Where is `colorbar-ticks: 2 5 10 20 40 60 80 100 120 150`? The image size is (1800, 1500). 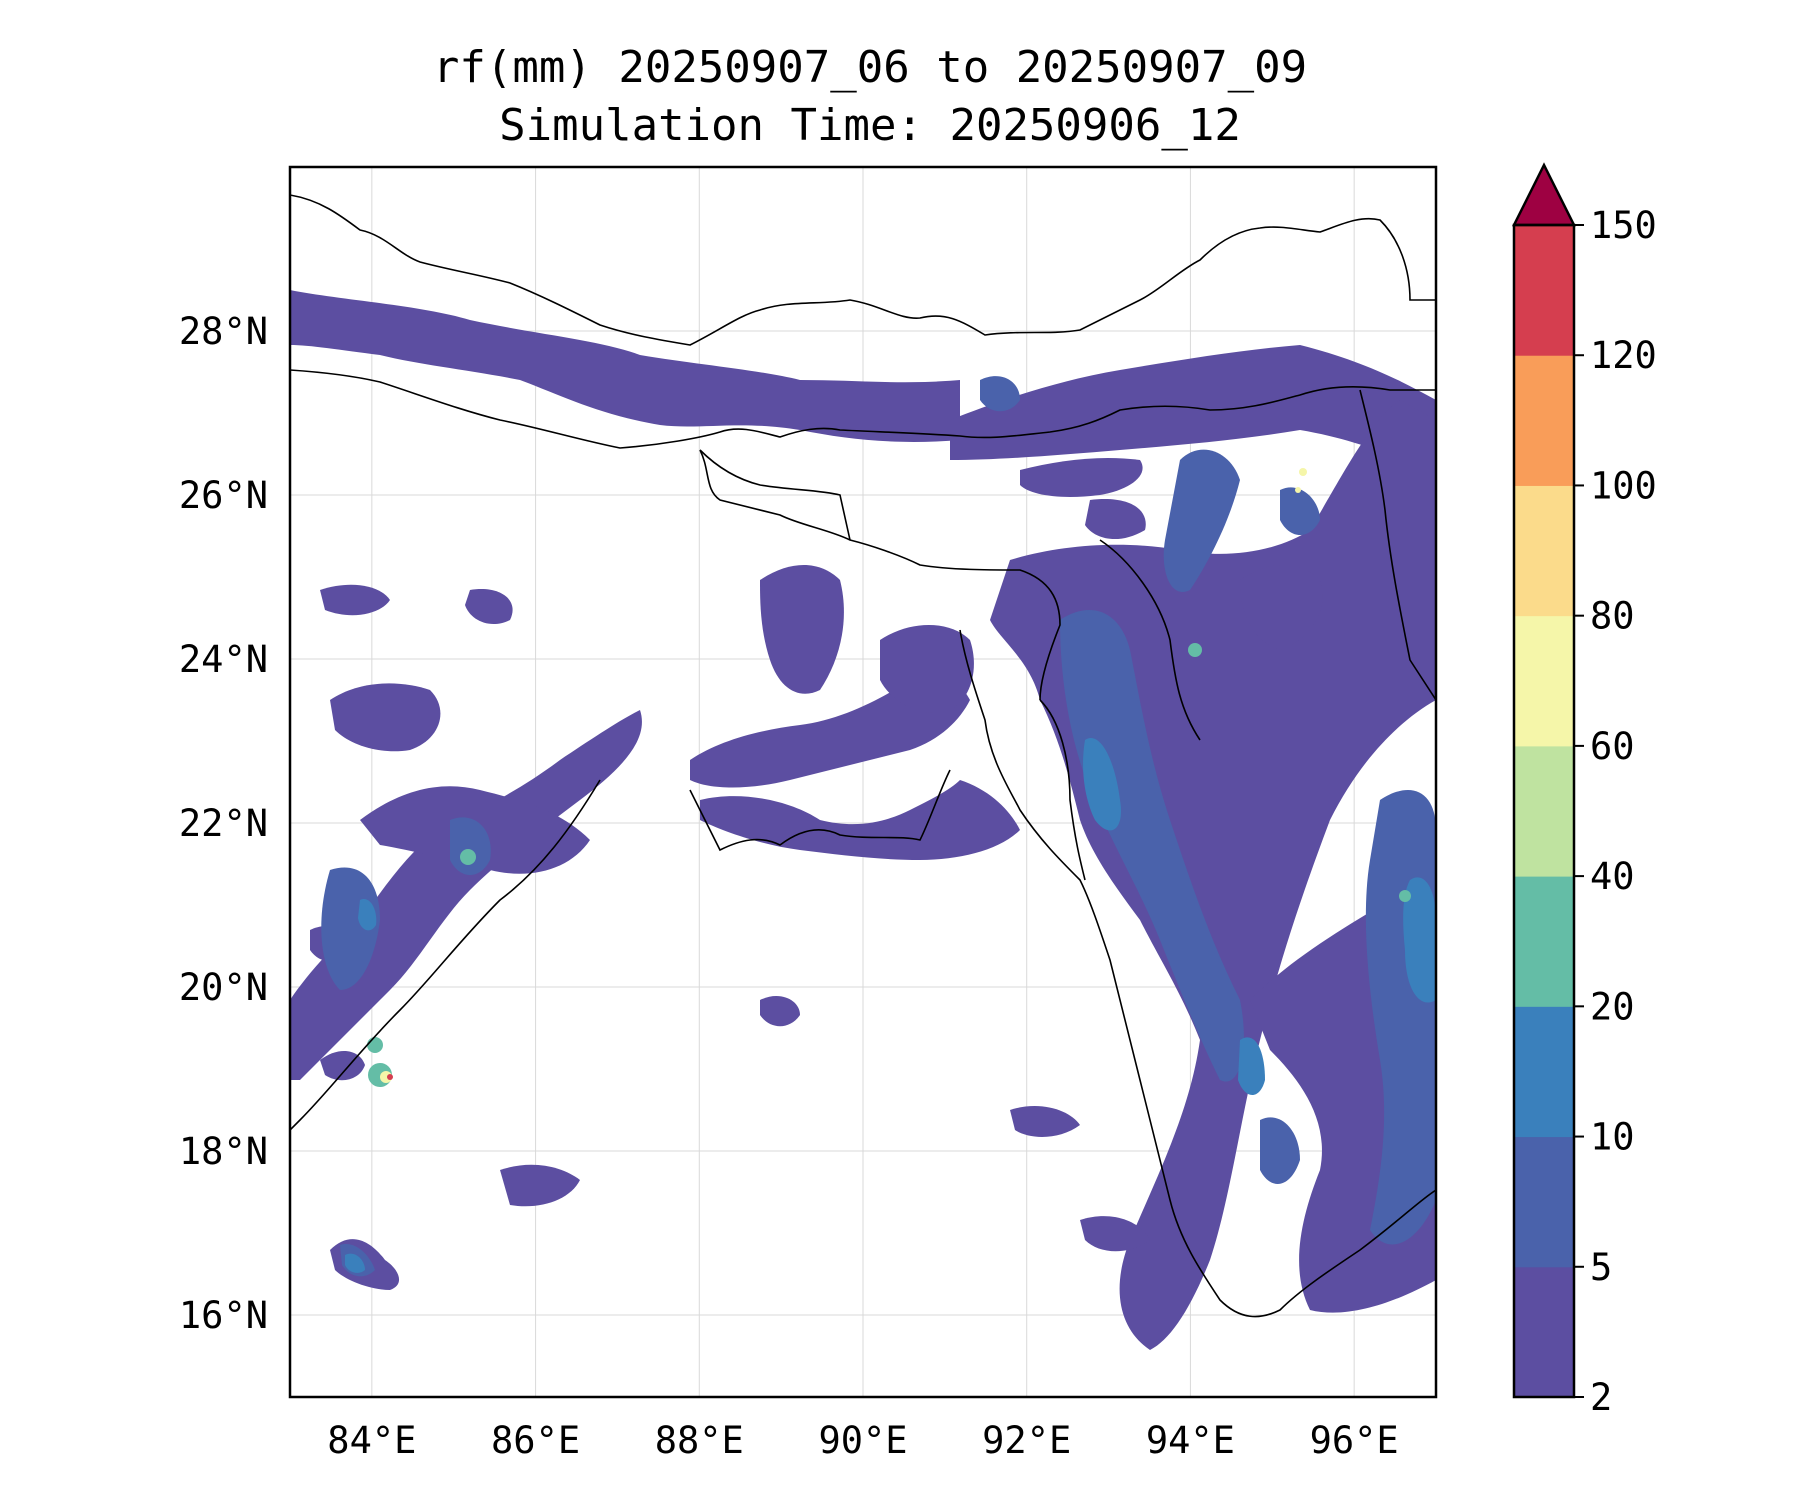 colorbar-ticks: 2 5 10 20 40 60 80 100 120 150 is located at coordinates (1615, 811).